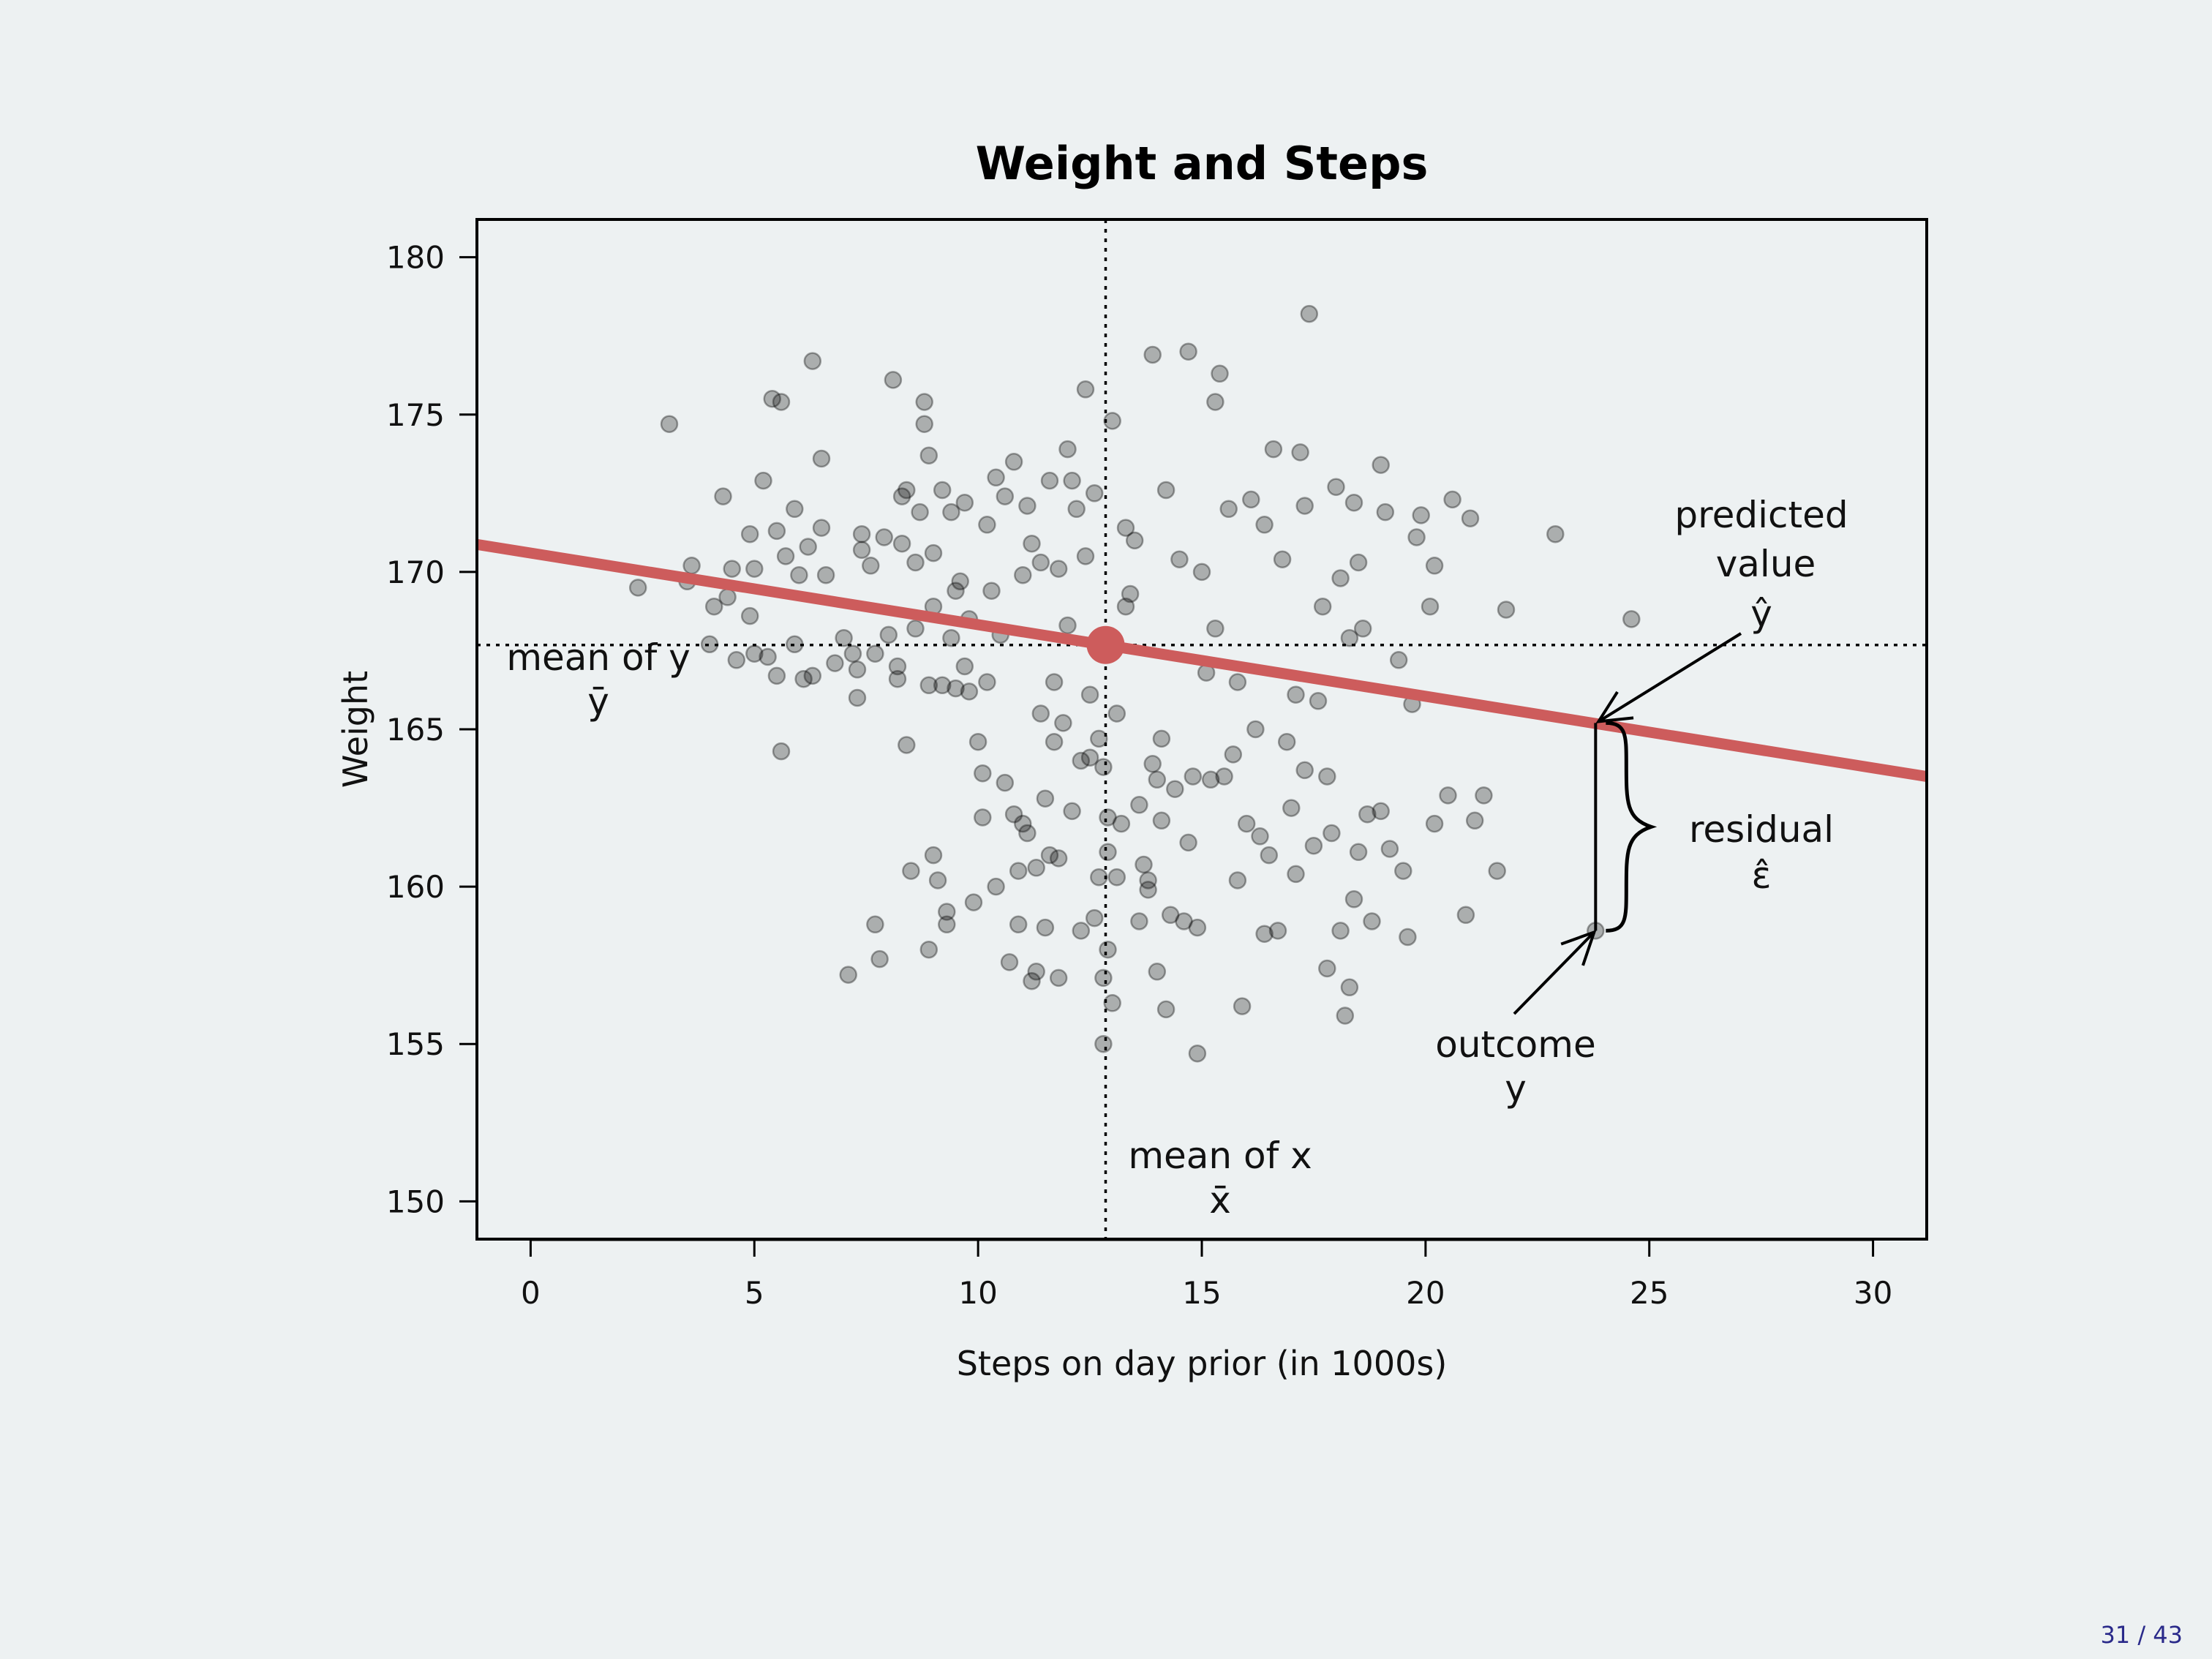 The height and width of the screenshot is (1659, 2212). I want to click on residual-symbol: ε̂, so click(1761, 875).